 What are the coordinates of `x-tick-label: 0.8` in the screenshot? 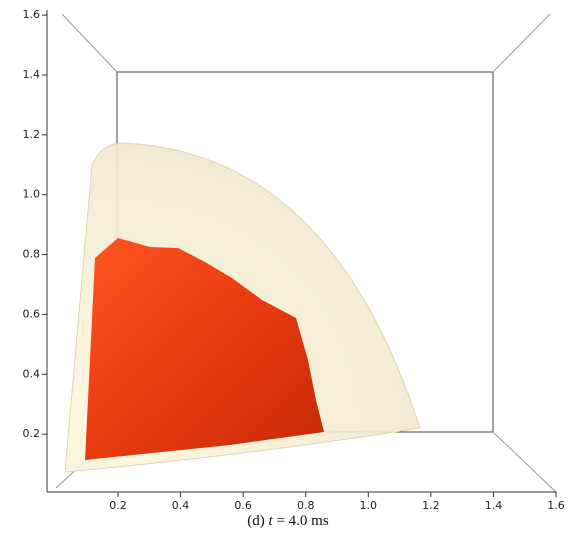 It's located at (306, 505).